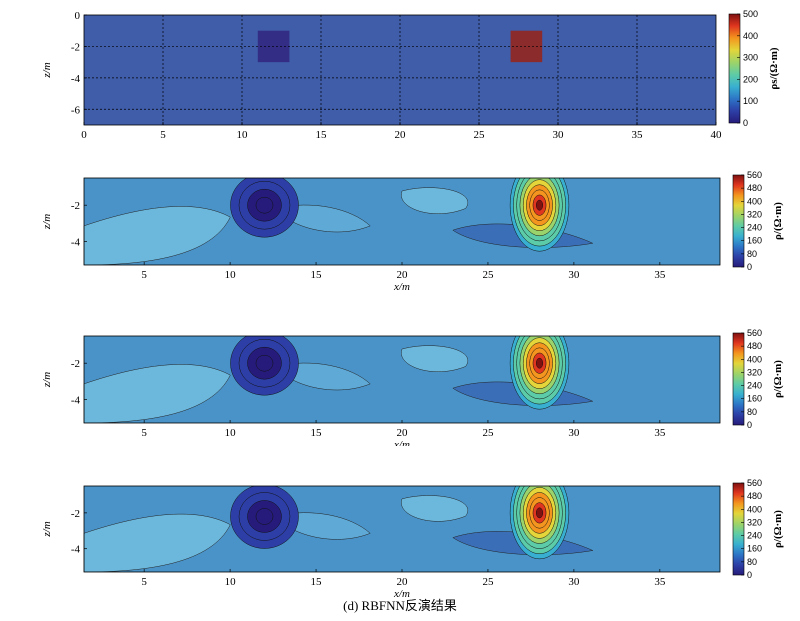 The image size is (800, 621). Describe the element at coordinates (400, 605) in the screenshot. I see `panel-caption: (d) RBFNN反演结果` at that location.